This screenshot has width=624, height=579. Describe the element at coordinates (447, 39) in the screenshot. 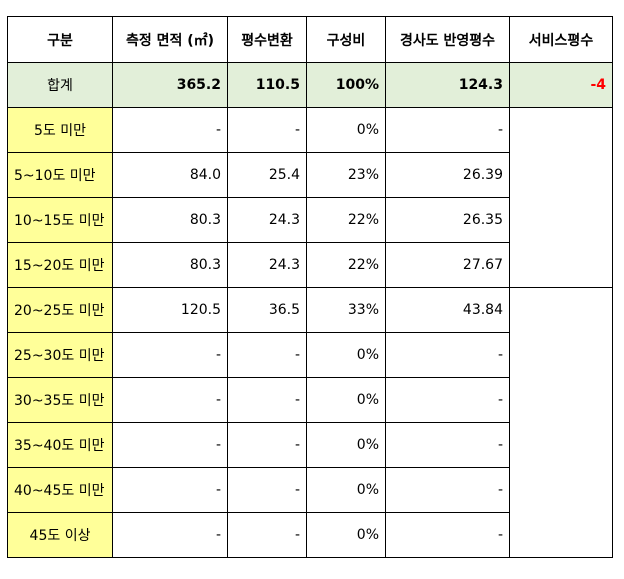

I see `header-slope-pyeong: 경사도 반영평수` at that location.